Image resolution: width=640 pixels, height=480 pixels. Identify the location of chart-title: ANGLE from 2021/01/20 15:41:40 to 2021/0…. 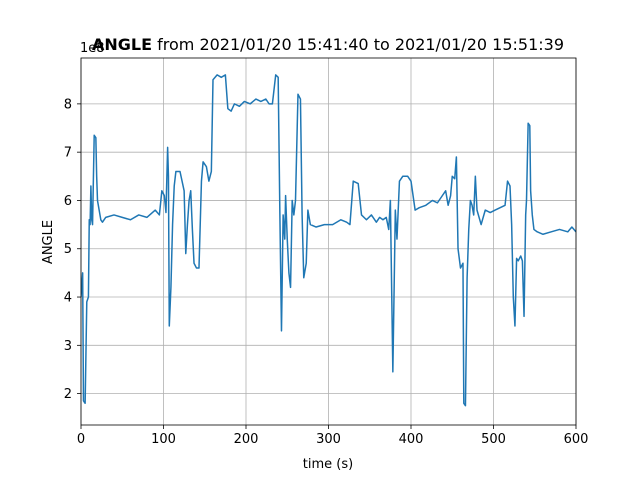
(328, 44).